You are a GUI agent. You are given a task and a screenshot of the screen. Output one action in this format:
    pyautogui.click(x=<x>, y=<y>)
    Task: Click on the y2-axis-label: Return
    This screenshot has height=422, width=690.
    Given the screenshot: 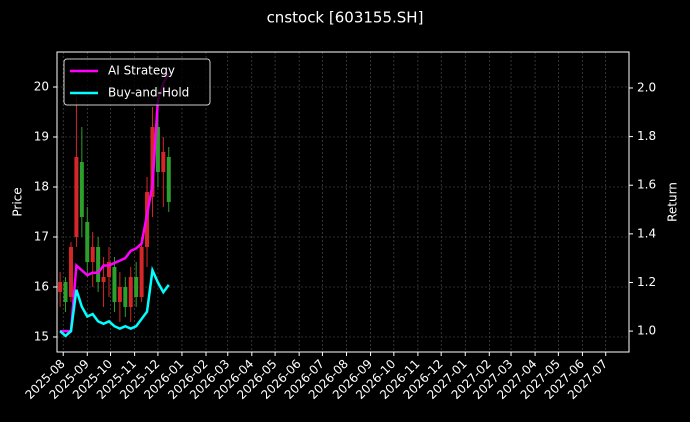 What is the action you would take?
    pyautogui.click(x=673, y=202)
    